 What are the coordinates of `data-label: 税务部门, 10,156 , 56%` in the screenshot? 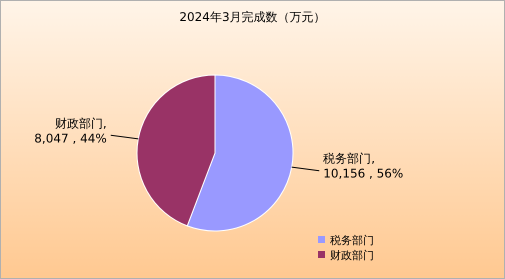 It's located at (363, 166).